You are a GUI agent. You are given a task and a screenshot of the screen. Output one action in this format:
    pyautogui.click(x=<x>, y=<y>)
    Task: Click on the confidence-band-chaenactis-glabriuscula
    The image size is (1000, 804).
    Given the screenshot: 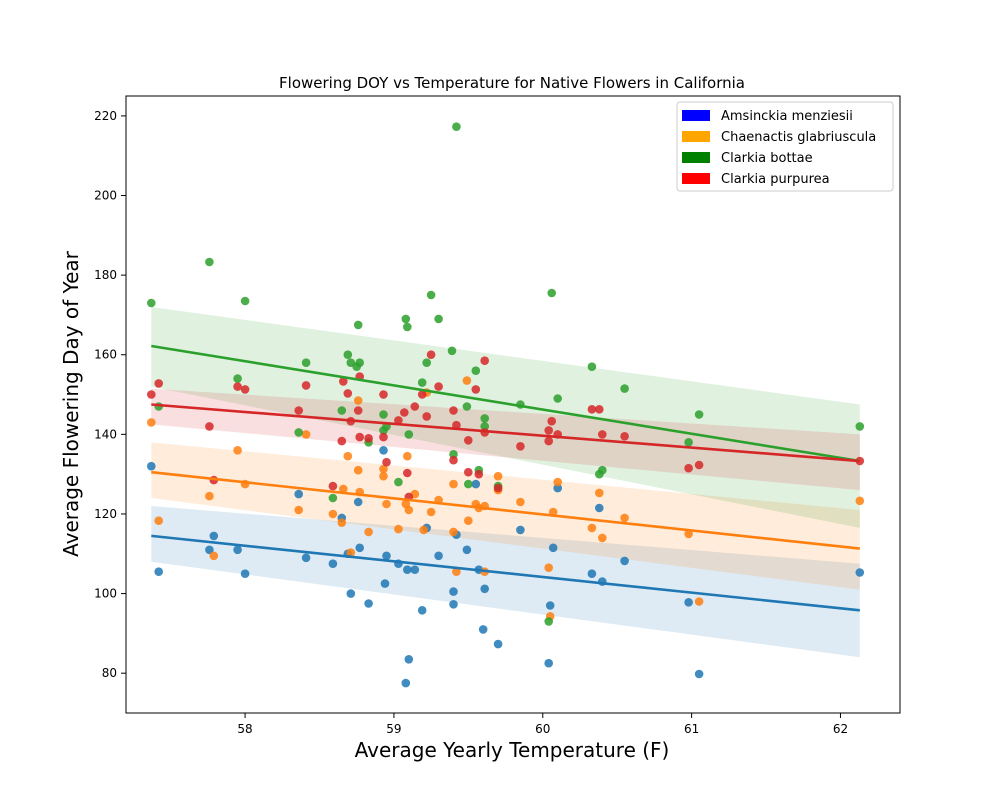 What is the action you would take?
    pyautogui.click(x=505, y=516)
    